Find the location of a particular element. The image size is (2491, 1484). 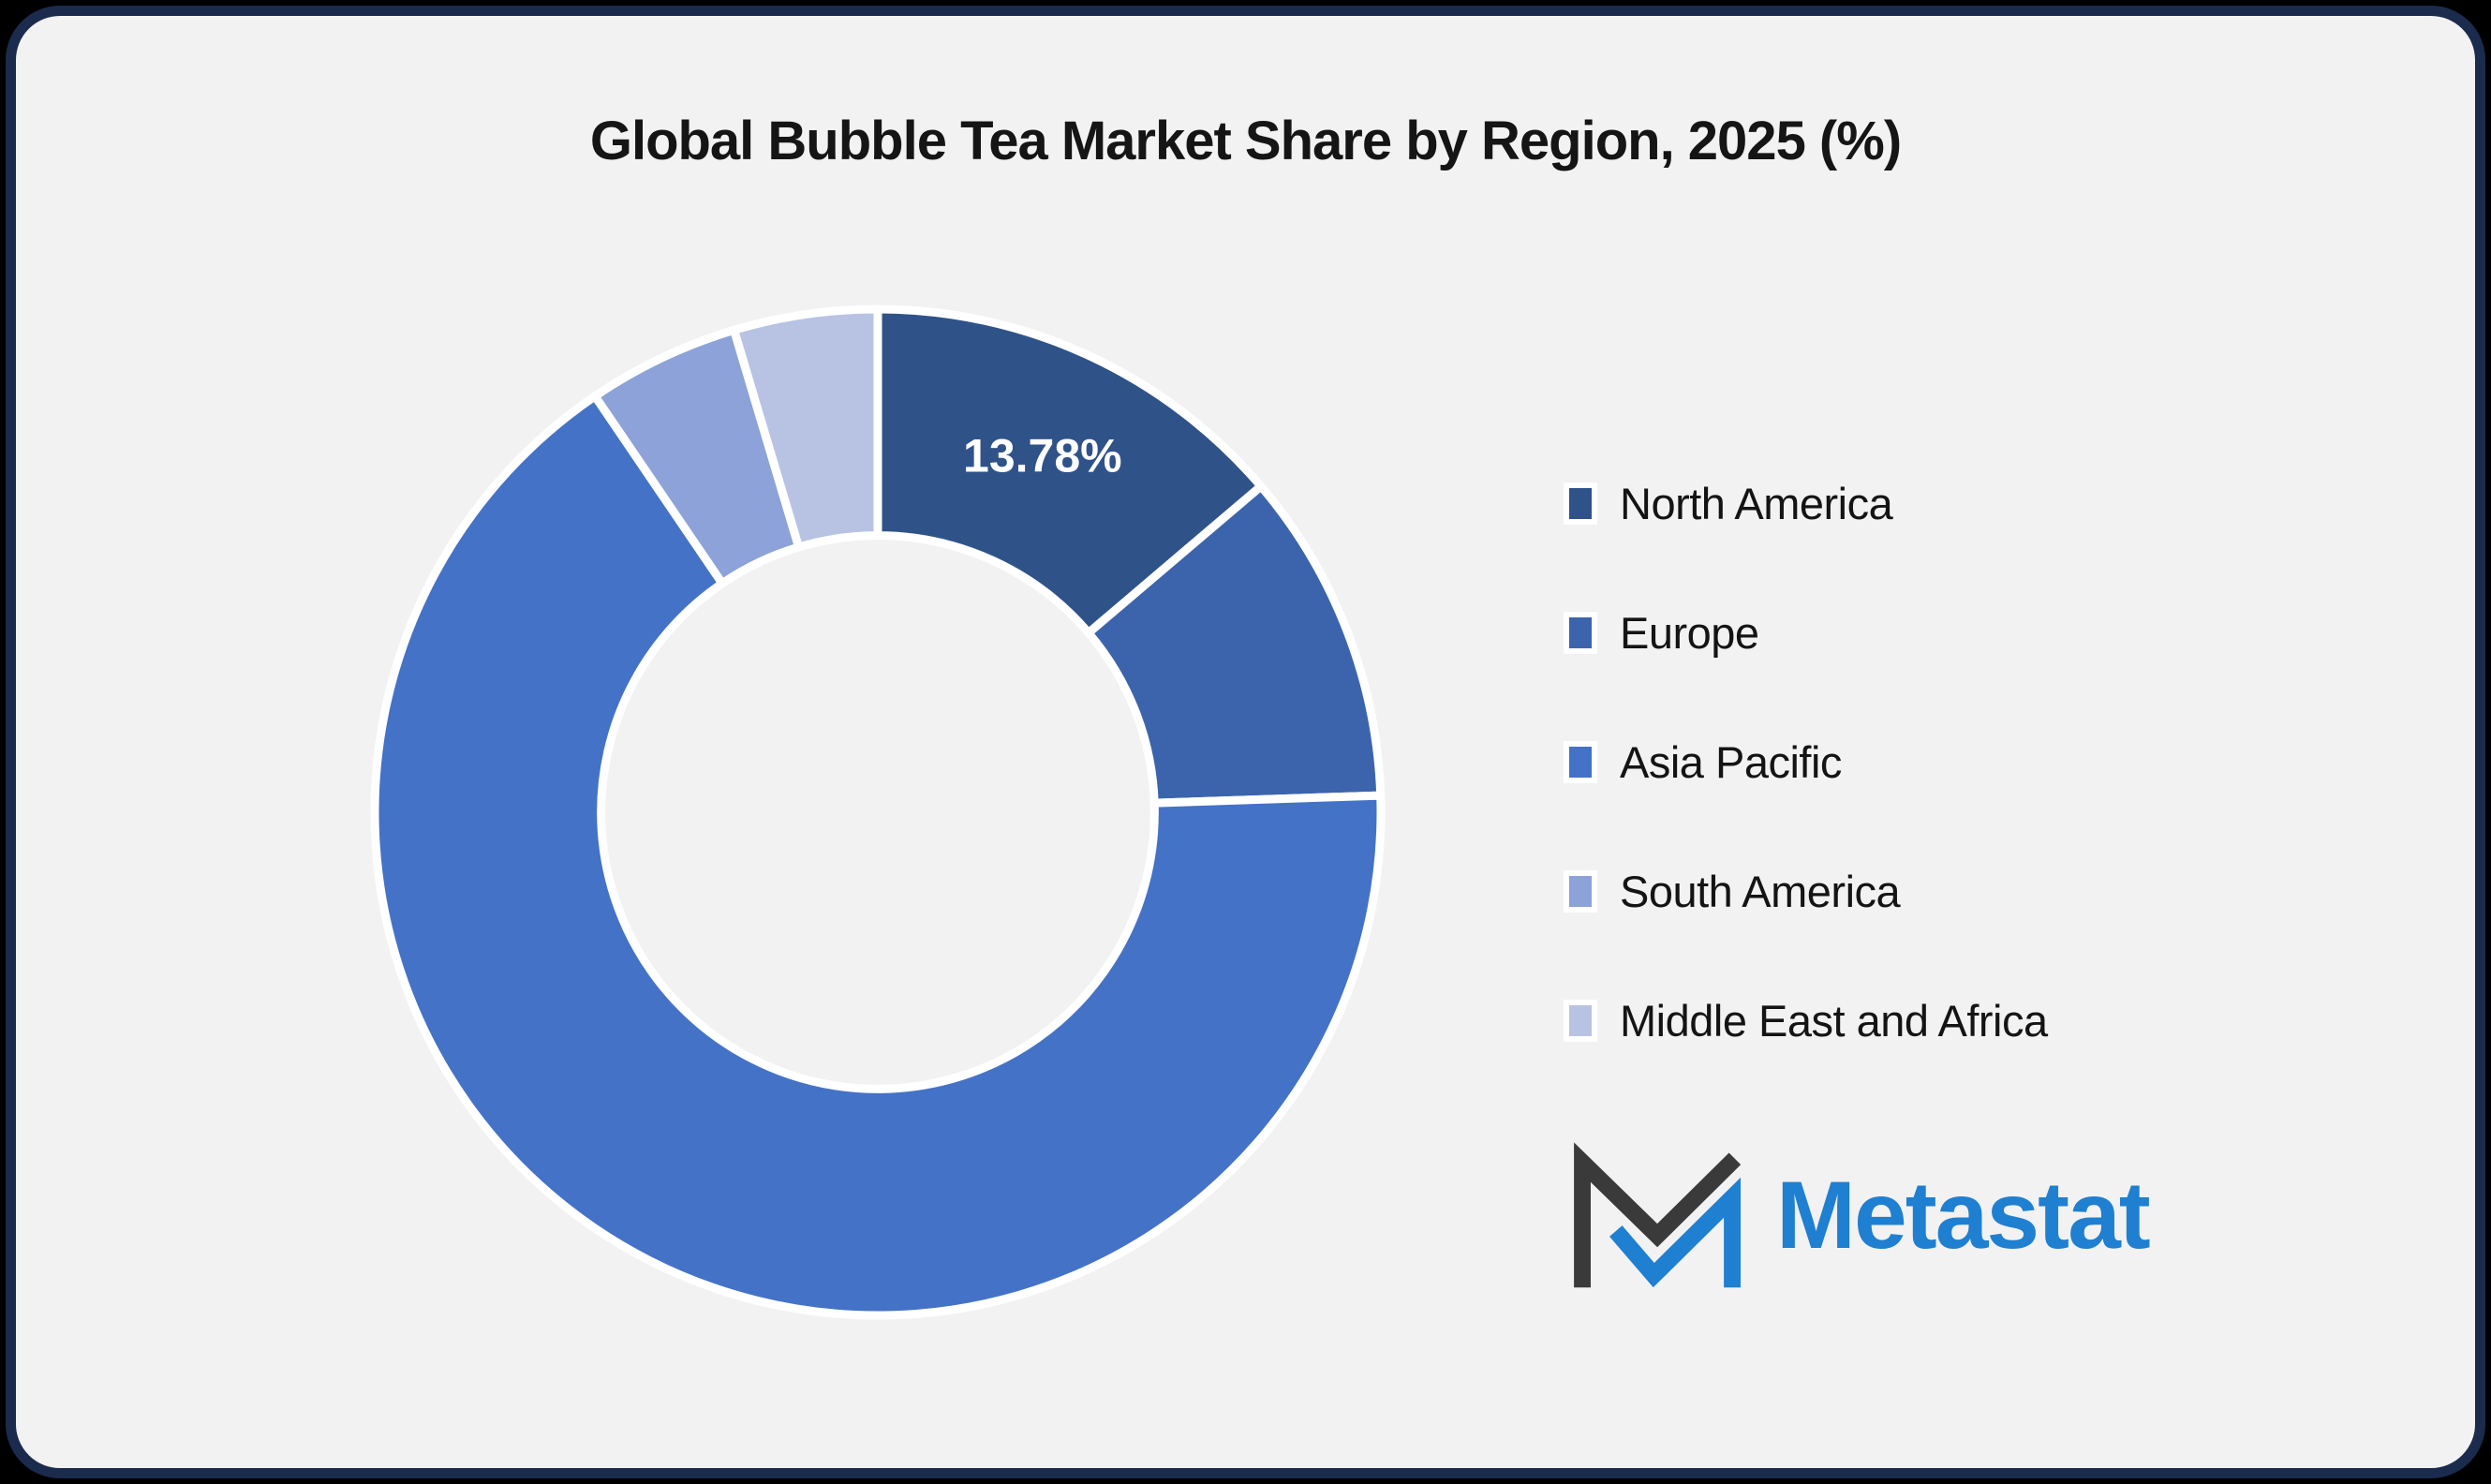

metastat-logo: Metastat is located at coordinates (1858, 1215).